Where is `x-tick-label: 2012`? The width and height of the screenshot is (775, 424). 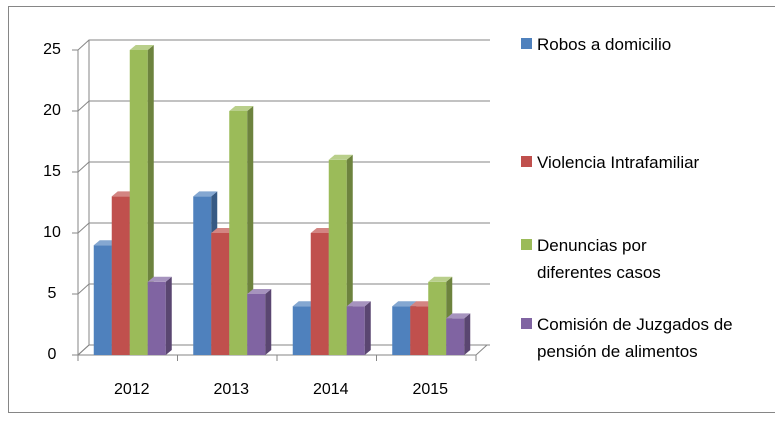
x-tick-label: 2012 is located at coordinates (132, 389).